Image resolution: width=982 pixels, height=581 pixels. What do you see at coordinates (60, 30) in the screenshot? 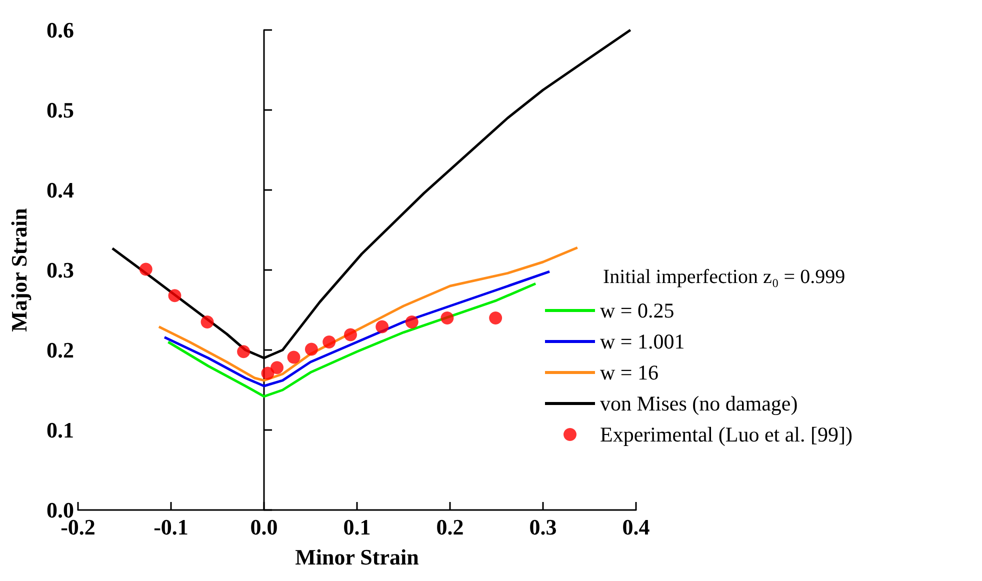
I see `y-tick-label: 0.6` at bounding box center [60, 30].